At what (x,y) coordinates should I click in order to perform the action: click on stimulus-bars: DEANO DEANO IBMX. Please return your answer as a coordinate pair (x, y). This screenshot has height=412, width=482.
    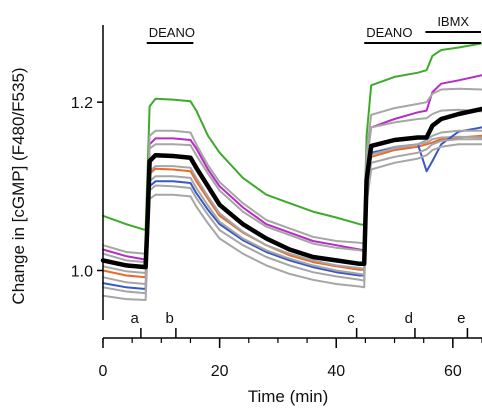
    Looking at the image, I should click on (313, 29).